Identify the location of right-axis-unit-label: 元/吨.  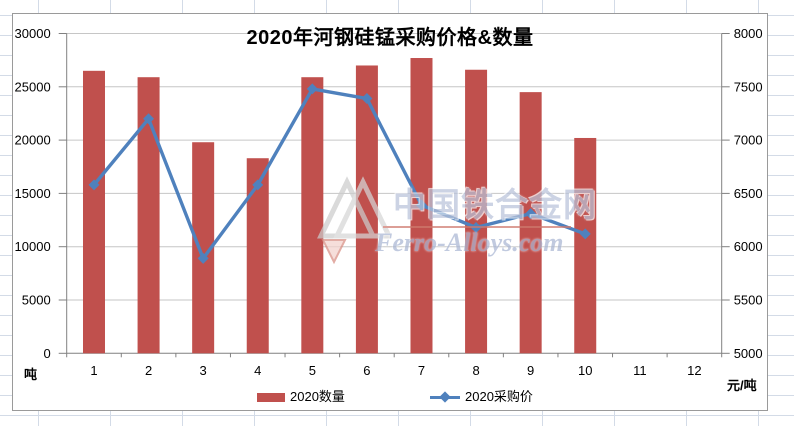
(742, 385).